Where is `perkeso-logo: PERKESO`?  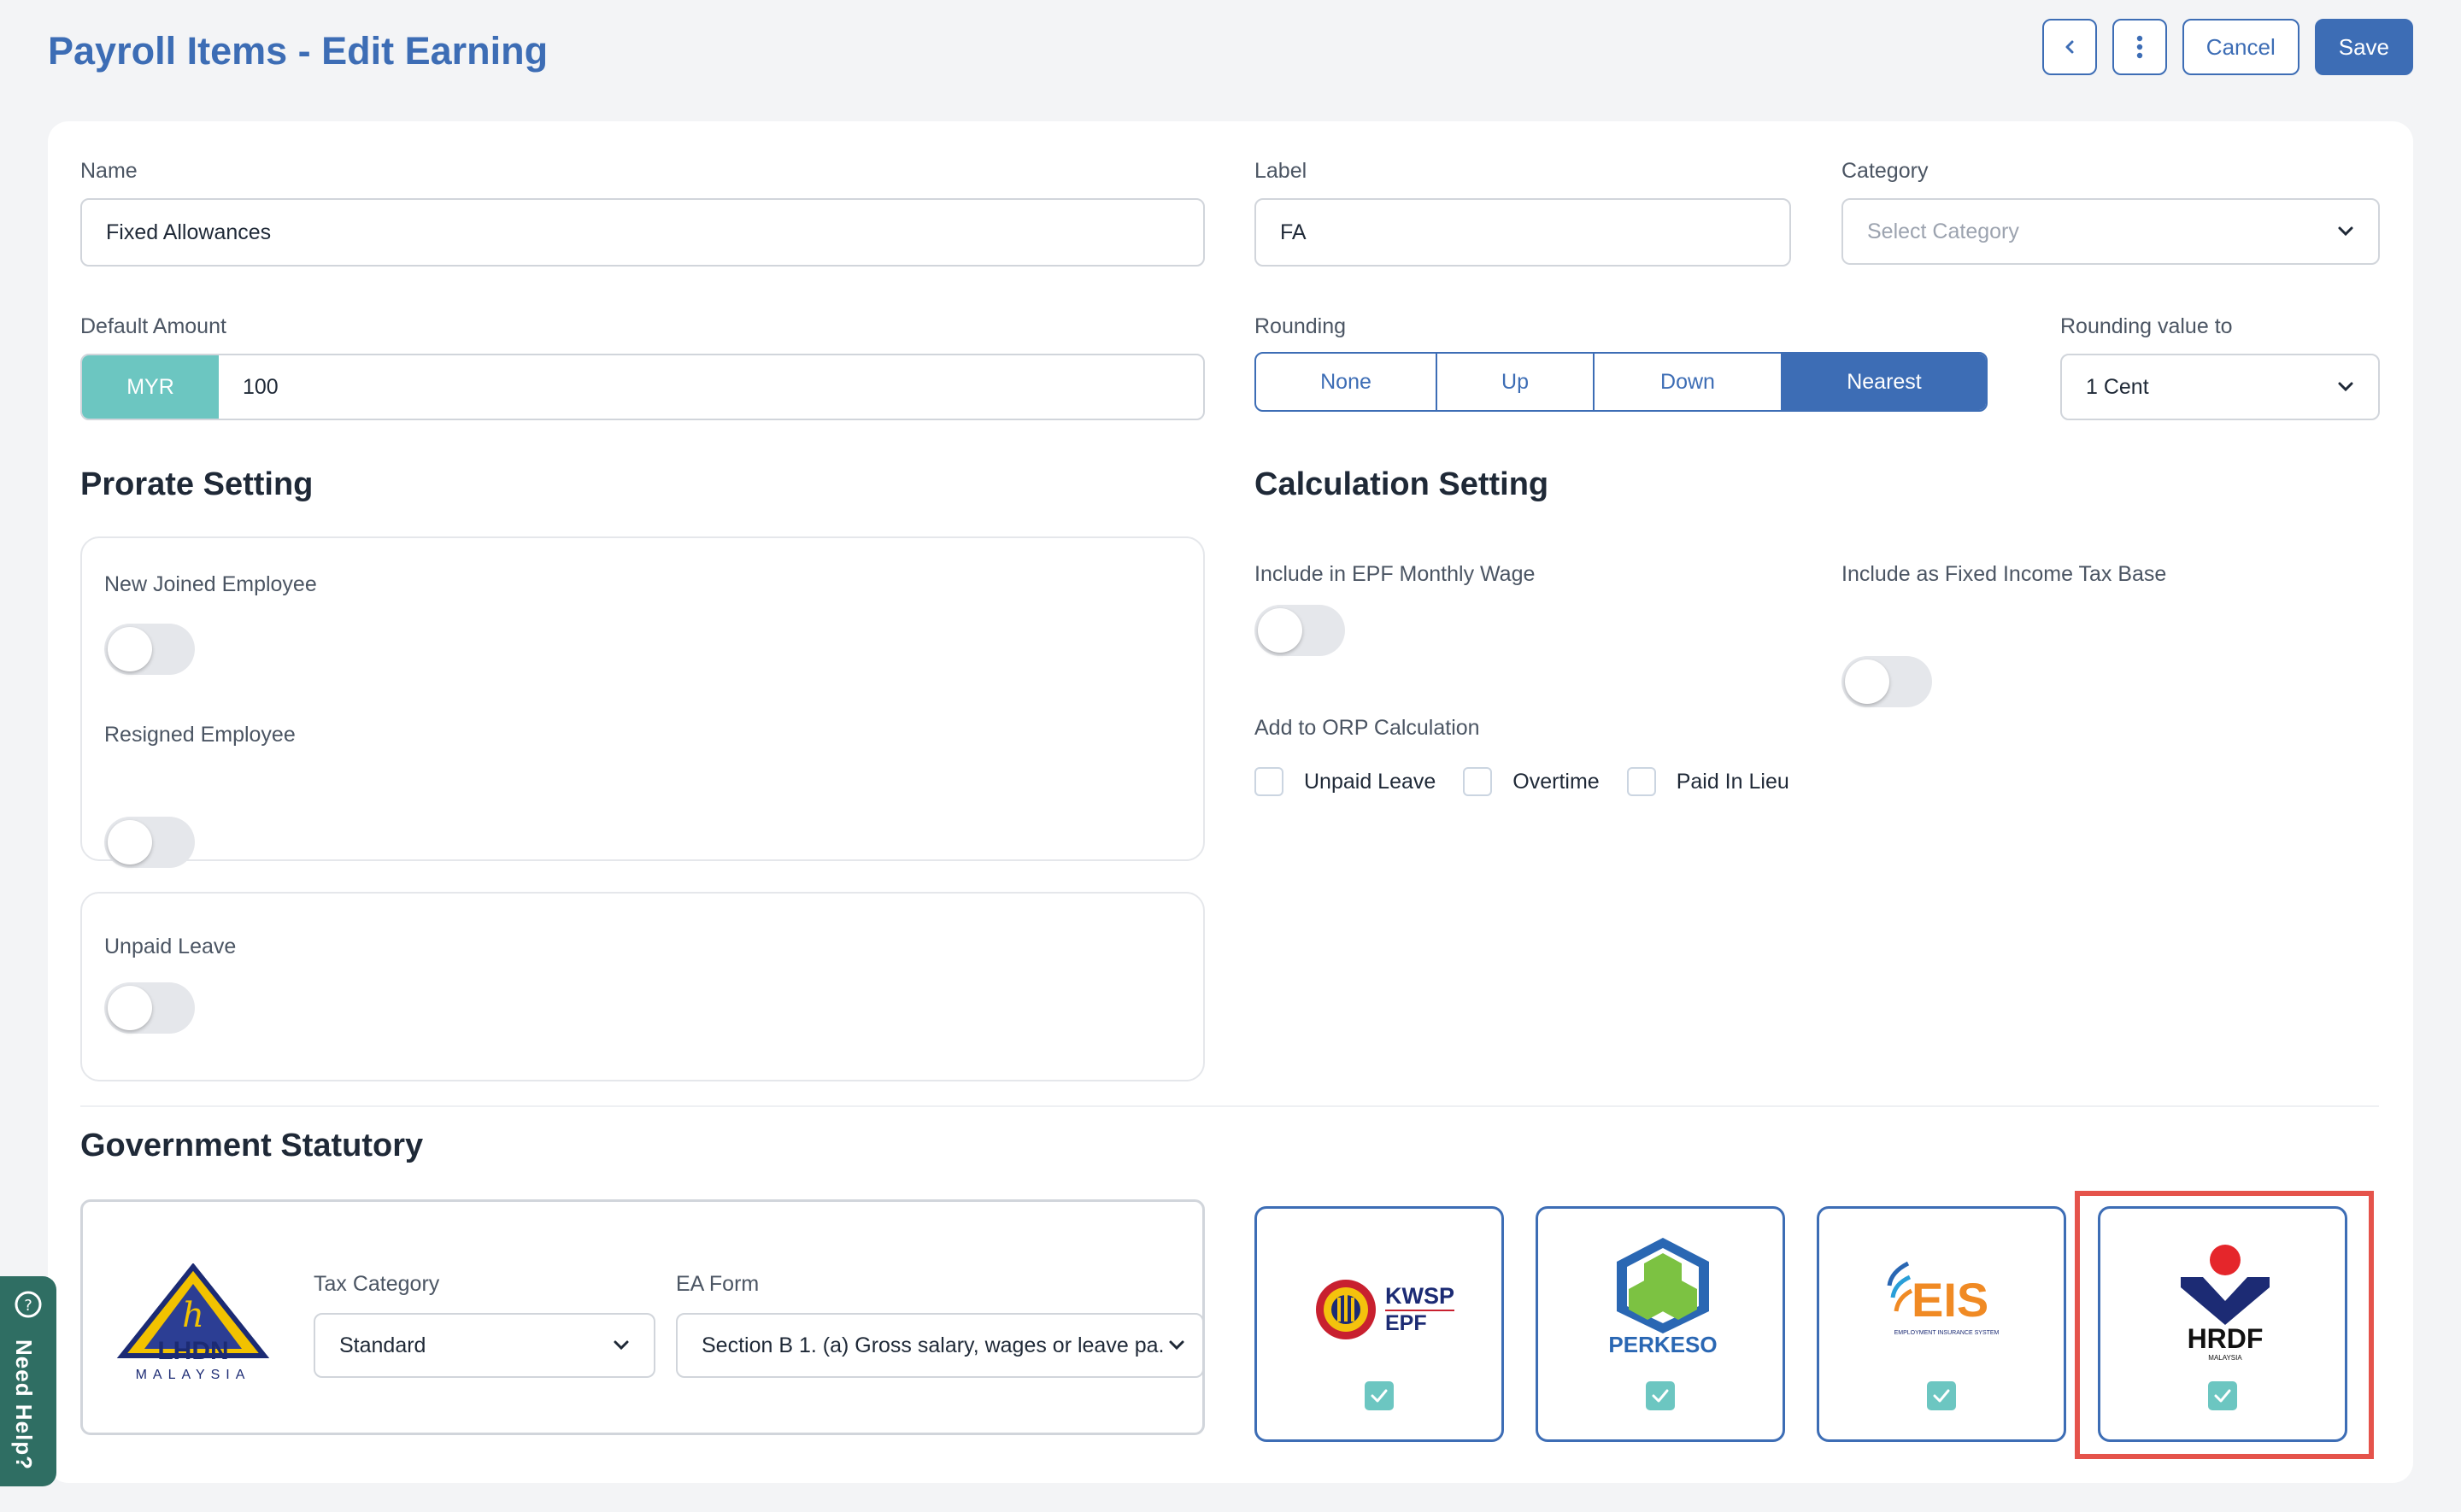 perkeso-logo: PERKESO is located at coordinates (1663, 1298).